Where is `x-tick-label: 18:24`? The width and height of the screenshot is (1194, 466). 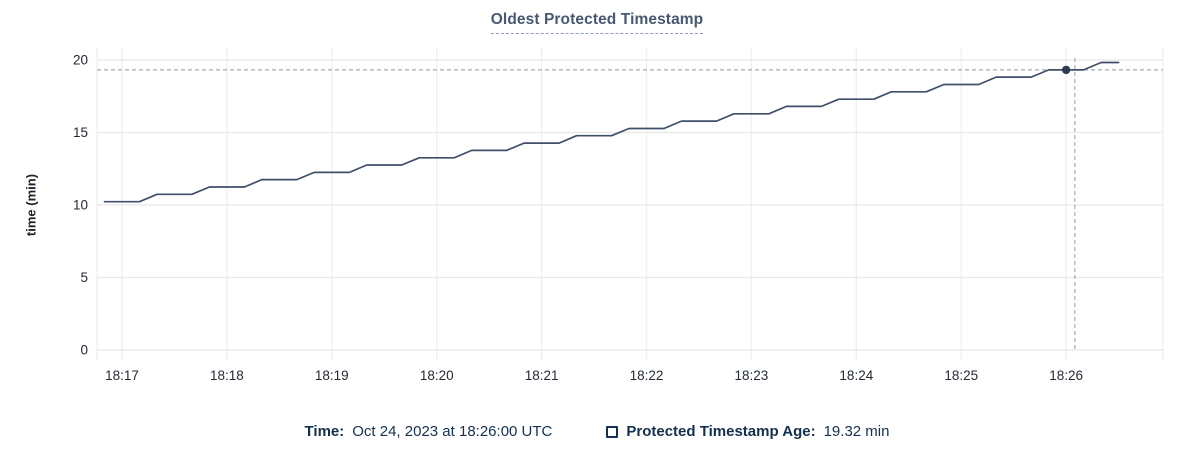
x-tick-label: 18:24 is located at coordinates (856, 375).